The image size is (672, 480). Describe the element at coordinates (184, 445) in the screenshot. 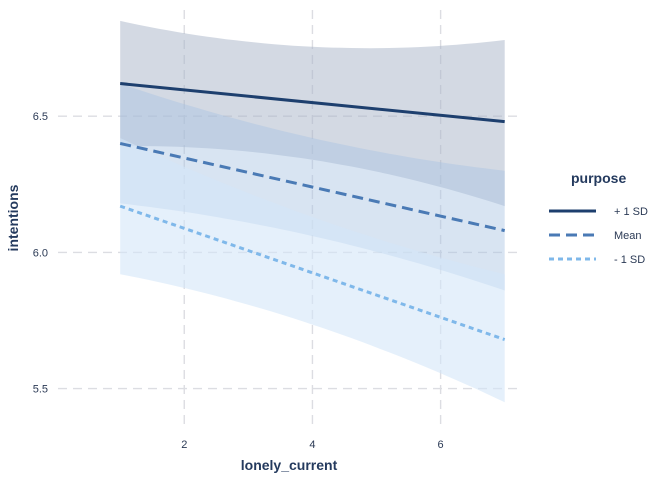

I see `x-tick-label: 2` at that location.